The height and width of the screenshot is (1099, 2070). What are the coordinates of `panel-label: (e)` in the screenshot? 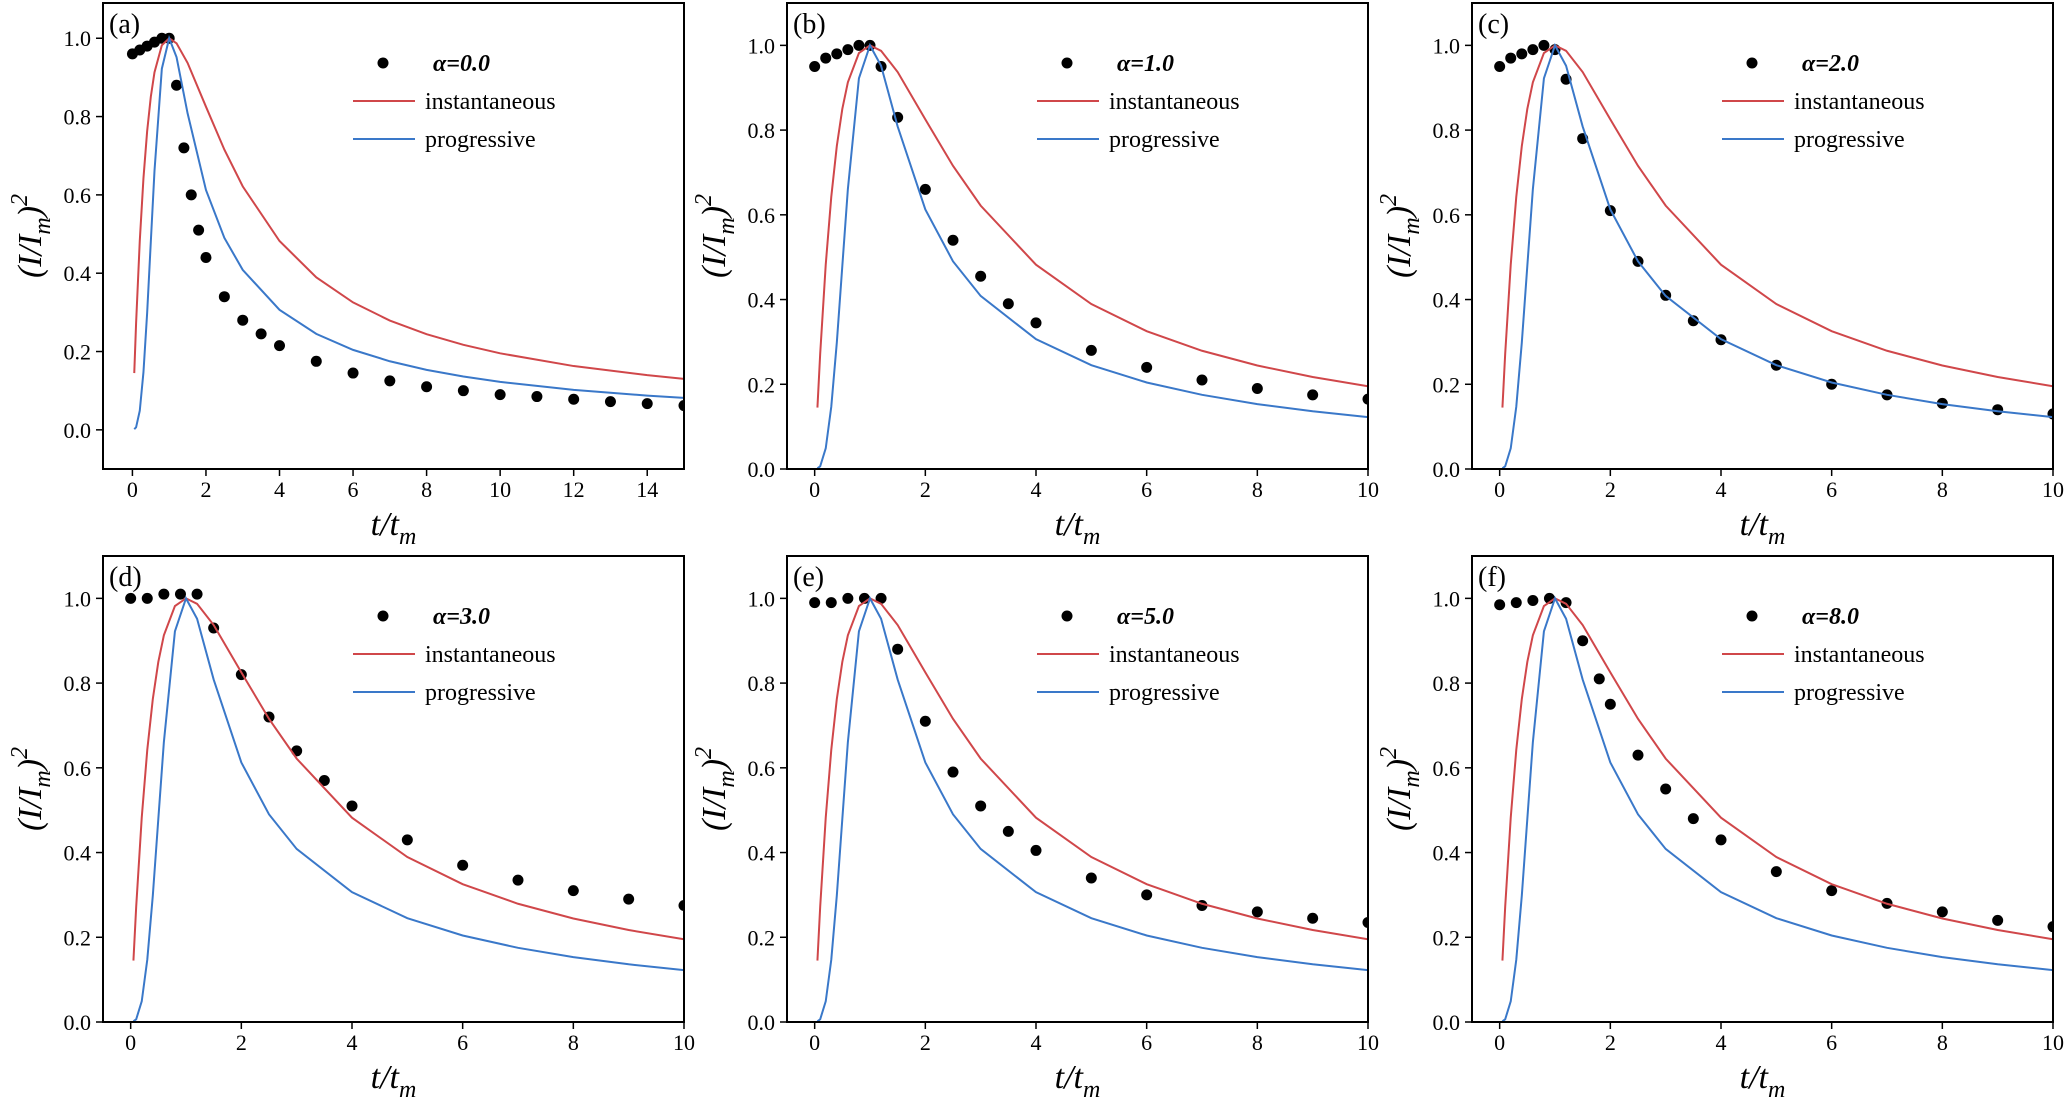 It's located at (808, 577).